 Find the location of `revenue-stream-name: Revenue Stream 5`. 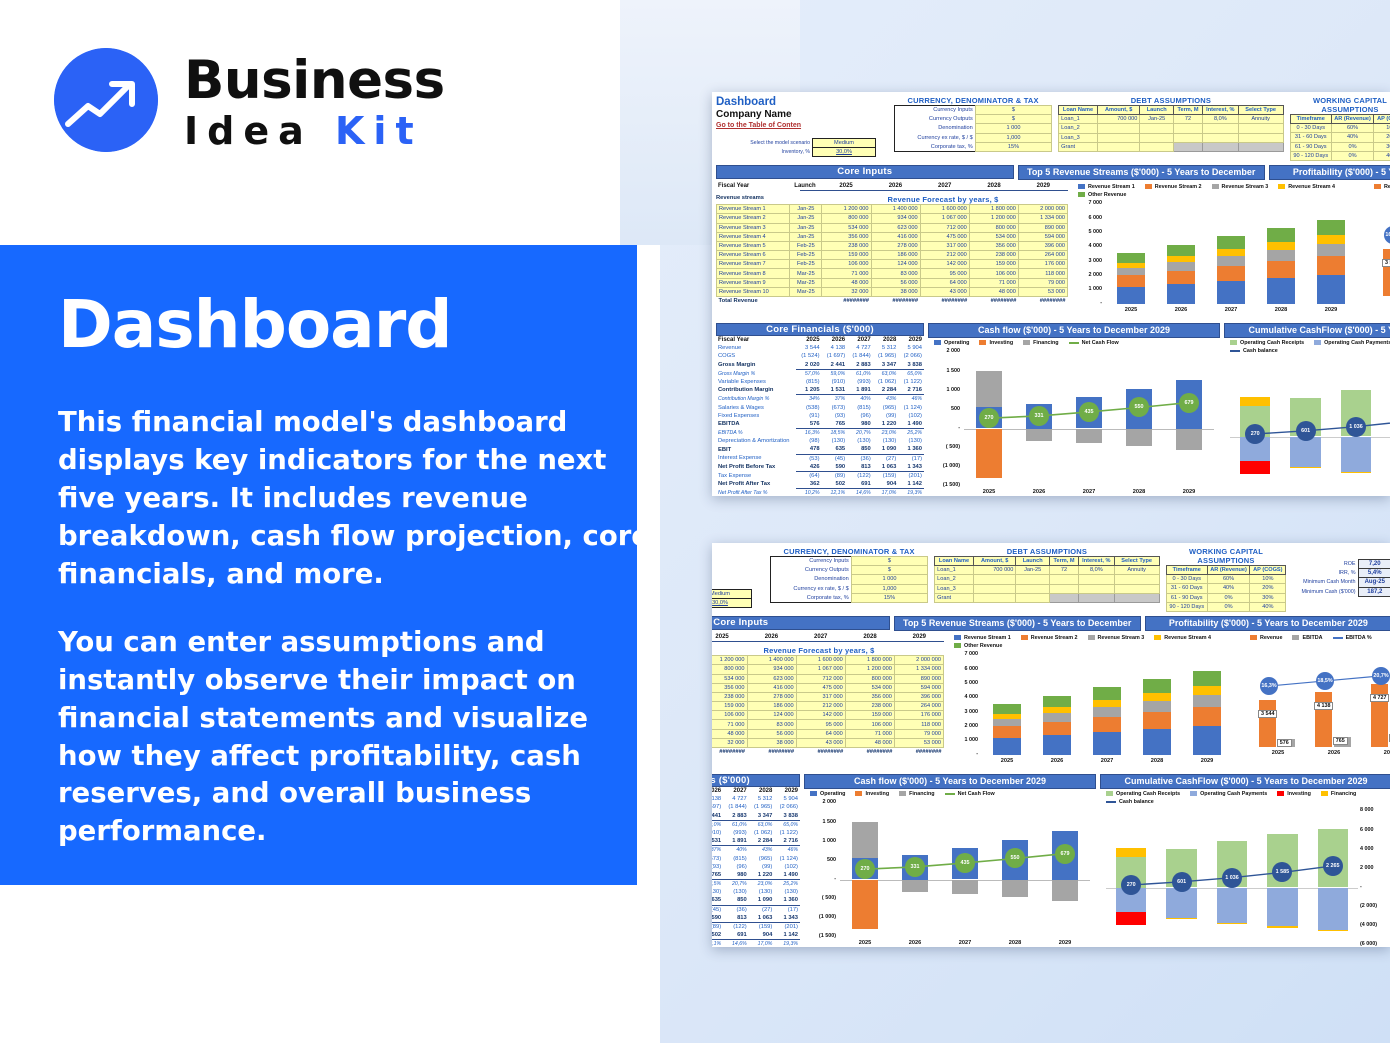

revenue-stream-name: Revenue Stream 5 is located at coordinates (753, 246).